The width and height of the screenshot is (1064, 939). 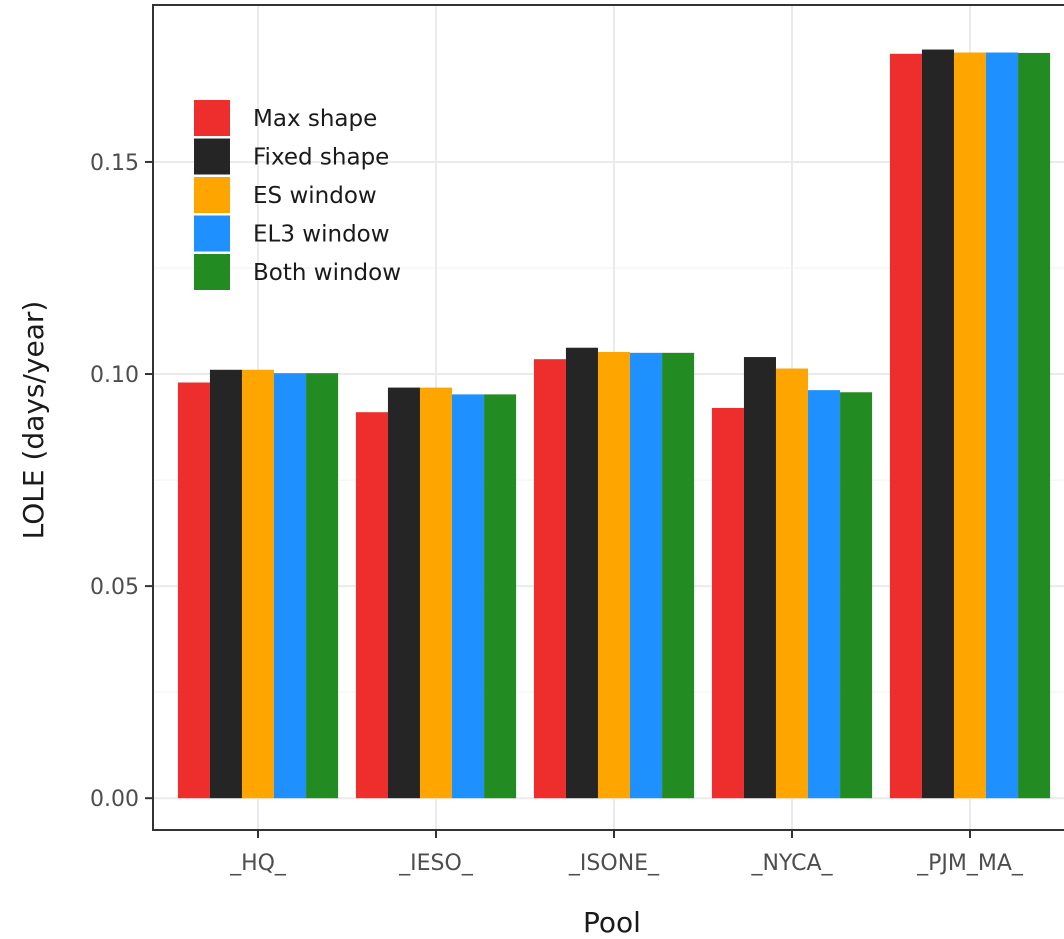 I want to click on bar-hq-el3-window, so click(x=290, y=586).